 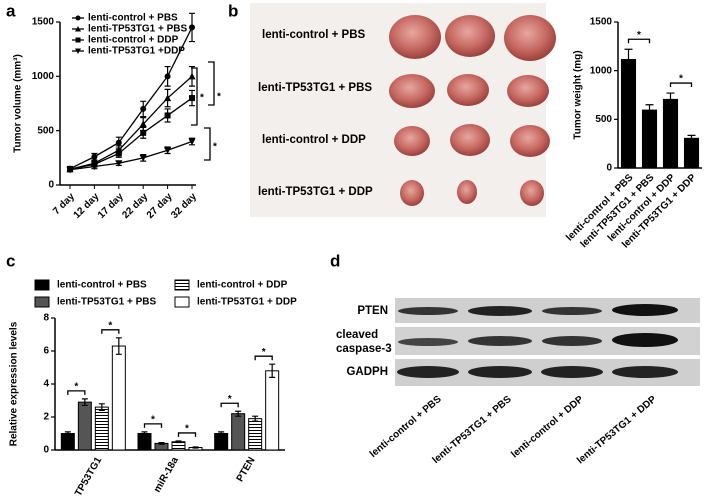 What do you see at coordinates (617, 430) in the screenshot?
I see `lane-label: lenti-TP53TG1 + DDP` at bounding box center [617, 430].